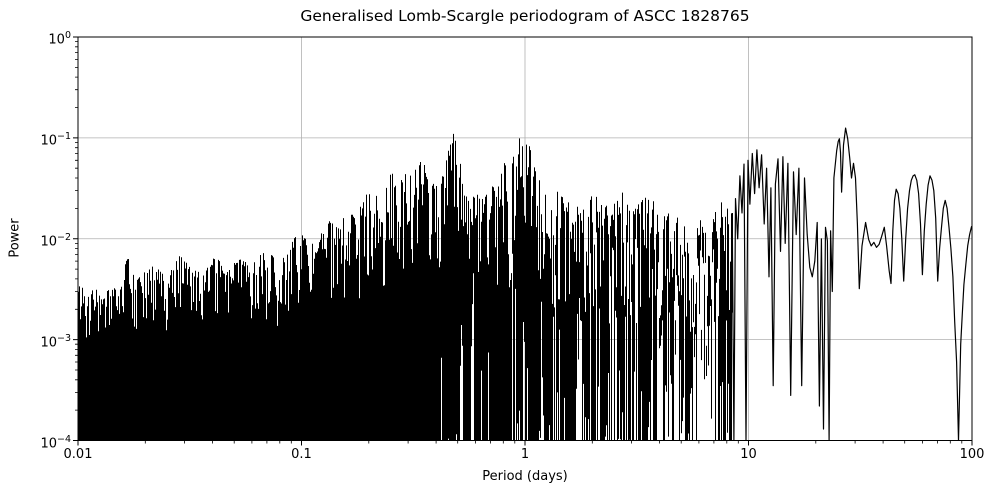  Describe the element at coordinates (301, 454) in the screenshot. I see `x-tick-label: 0.1` at that location.